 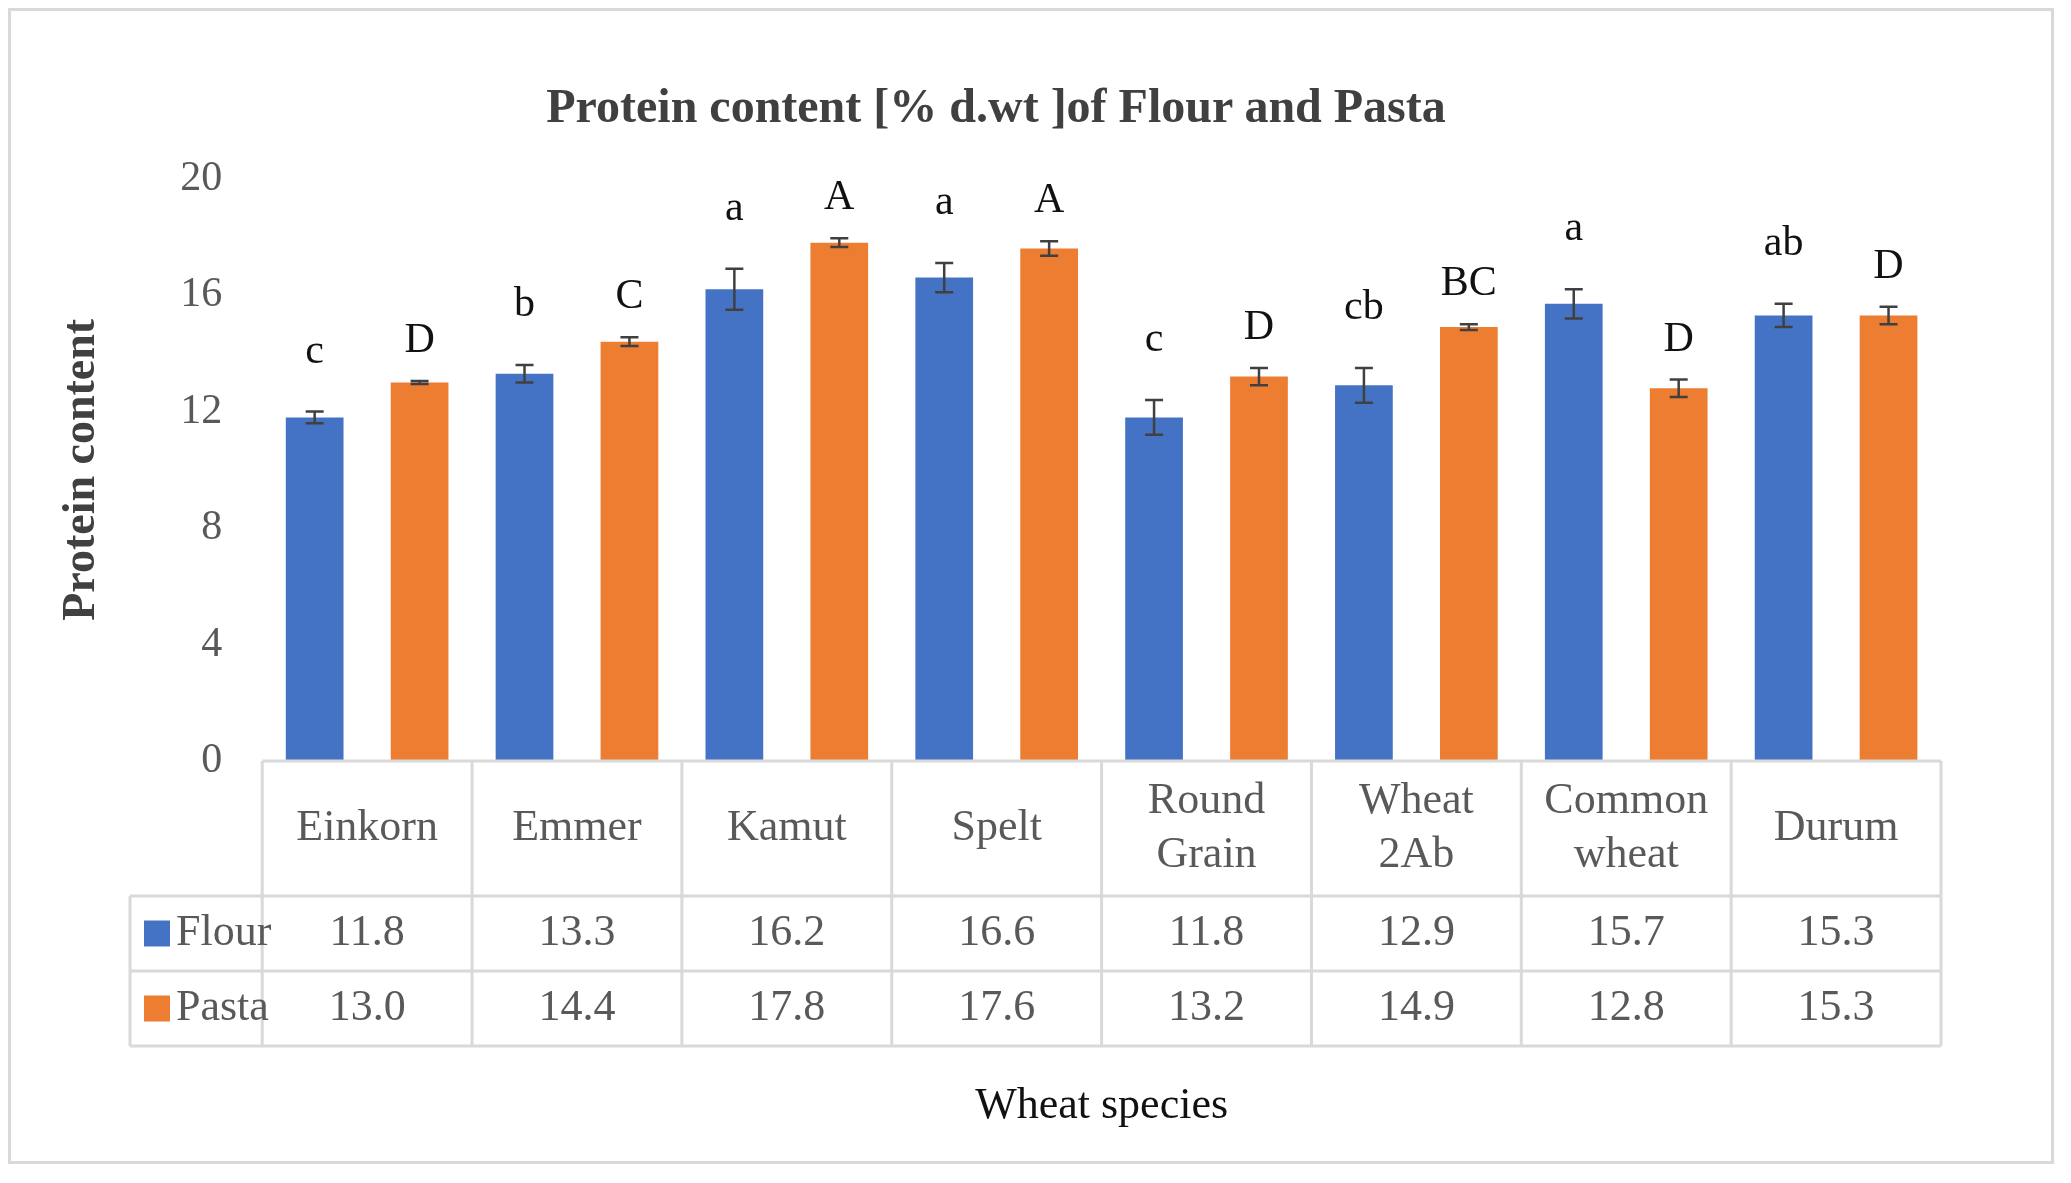 I want to click on legend-label: Pasta, so click(x=222, y=1006).